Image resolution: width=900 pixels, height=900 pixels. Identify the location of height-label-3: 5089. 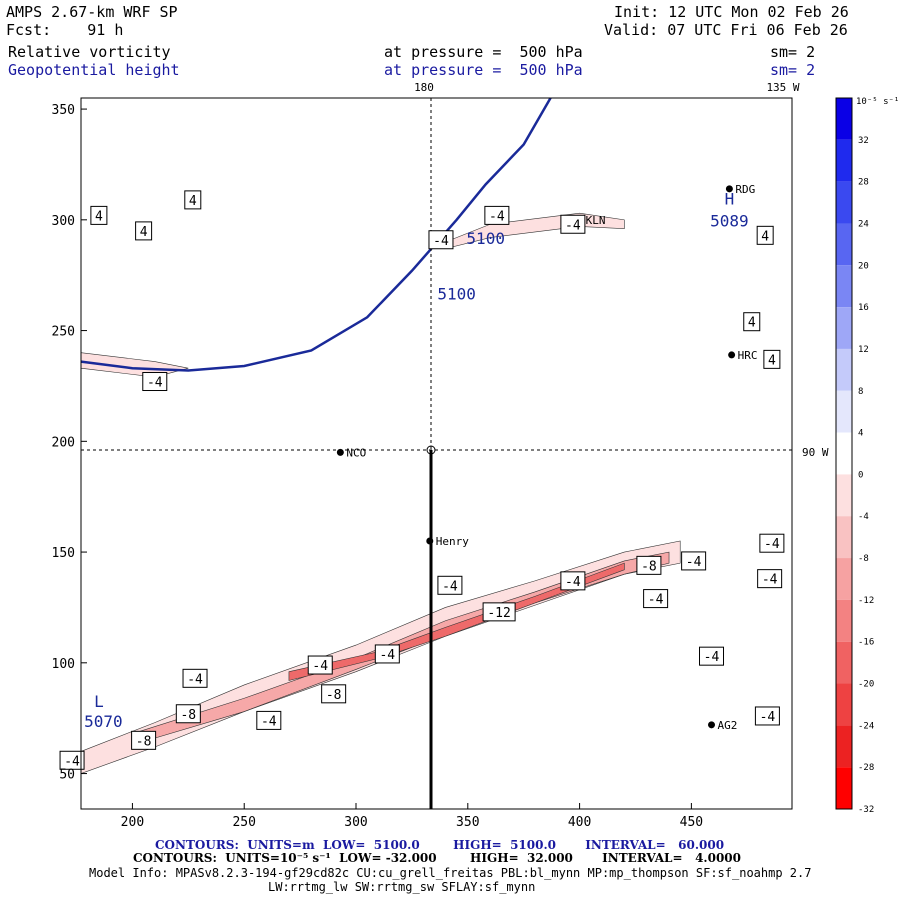
(729, 220).